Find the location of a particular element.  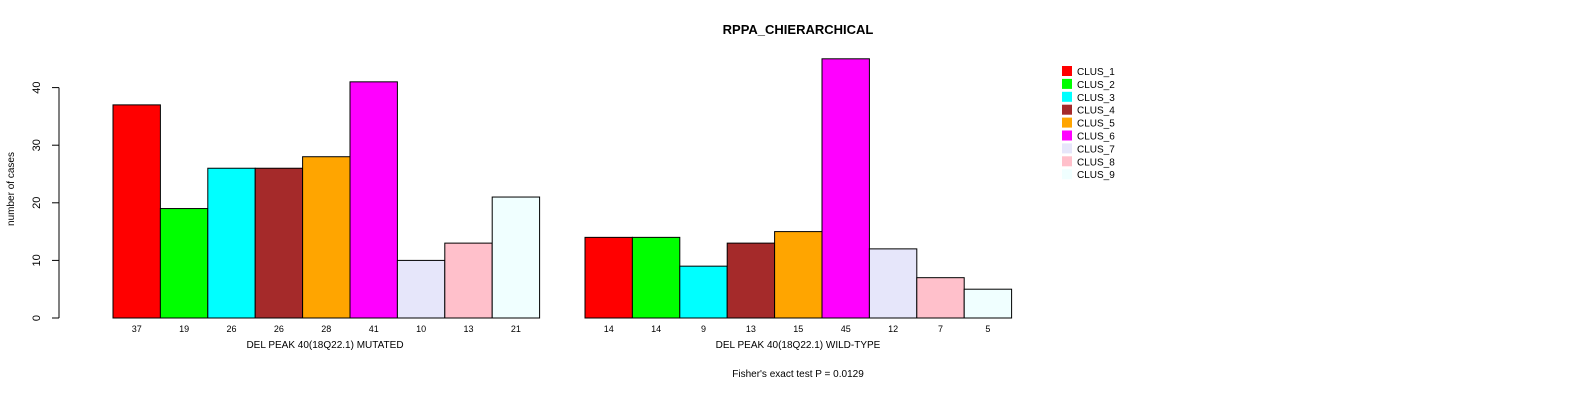

bar-value-label: 7 is located at coordinates (940, 329).